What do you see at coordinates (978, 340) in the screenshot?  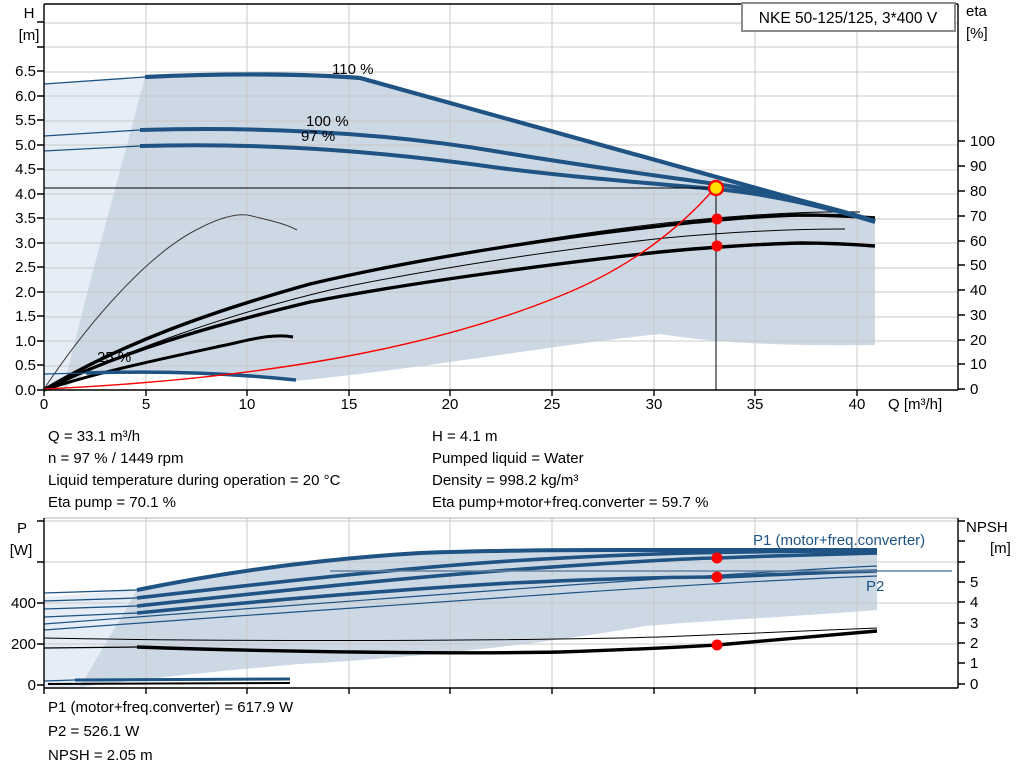 I see `eta-tick: 20` at bounding box center [978, 340].